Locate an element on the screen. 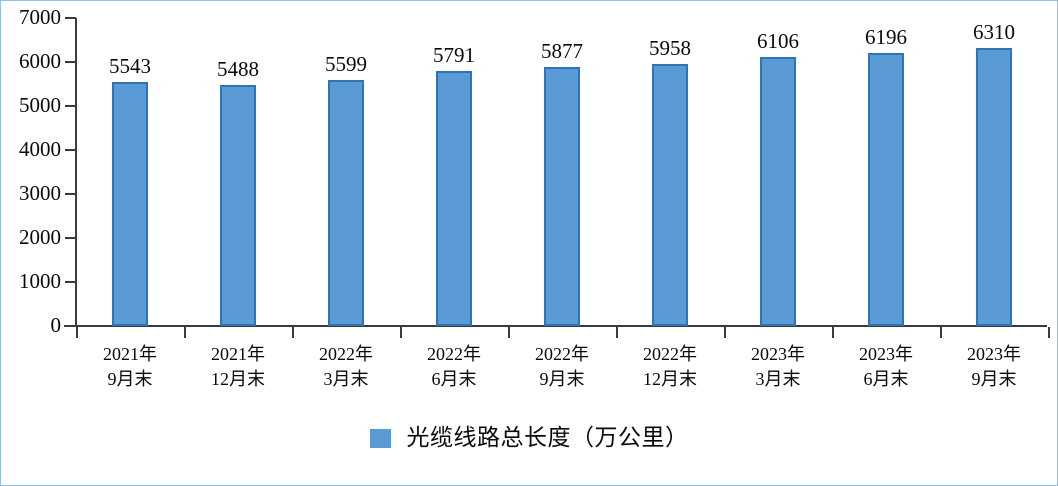  x-axis-category-label: 2022年 12月末 is located at coordinates (670, 367).